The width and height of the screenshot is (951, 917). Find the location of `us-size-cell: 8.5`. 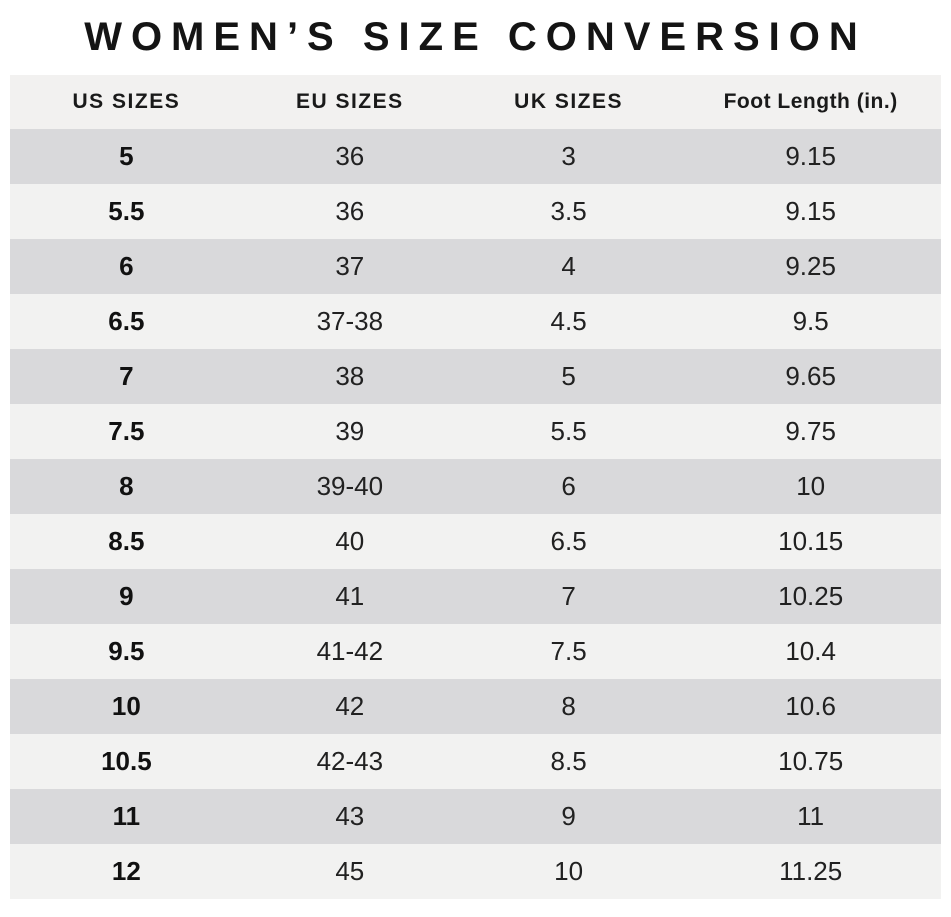

us-size-cell: 8.5 is located at coordinates (126, 541).